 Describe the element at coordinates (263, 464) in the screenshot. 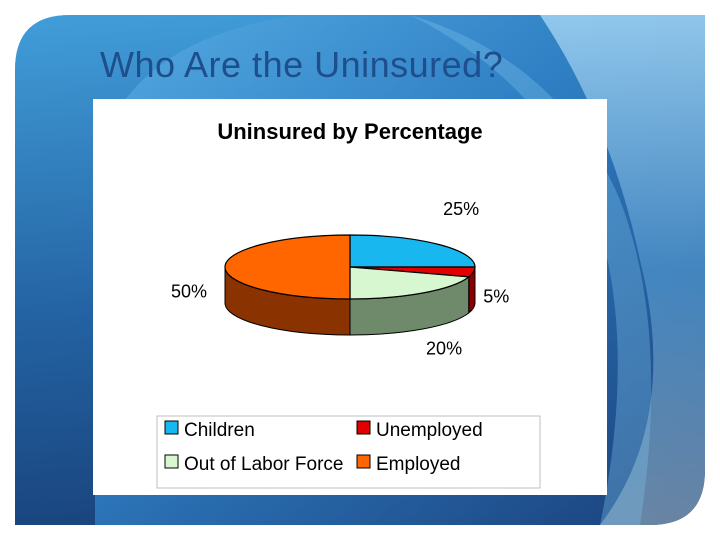

I see `legend-label-out-of-labor-force: Out of Labor Force` at that location.